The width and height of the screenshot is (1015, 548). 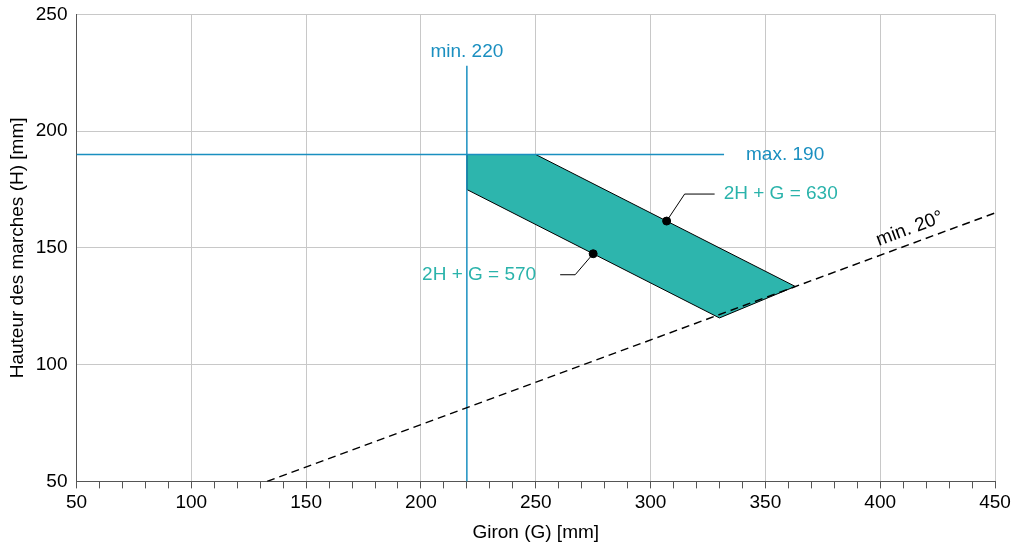 I want to click on annotation: max. 190, so click(x=785, y=153).